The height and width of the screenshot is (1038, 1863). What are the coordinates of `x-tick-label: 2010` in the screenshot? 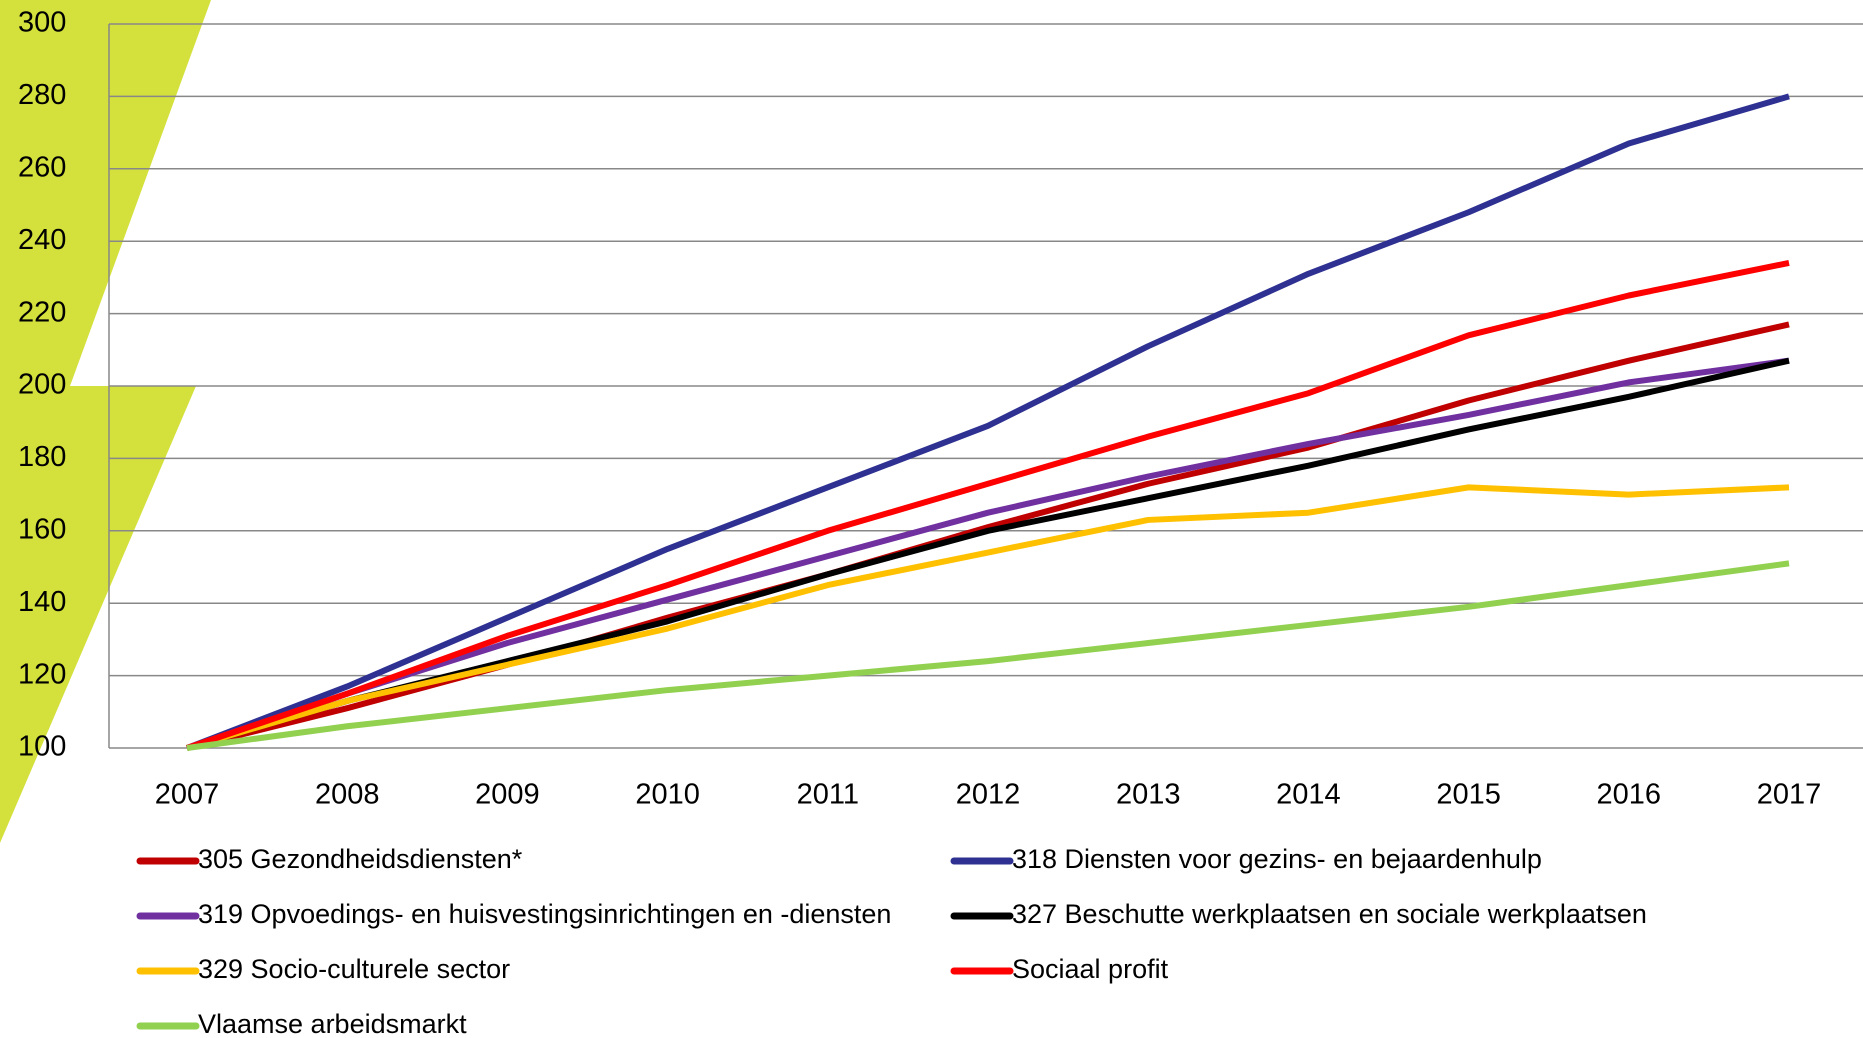 It's located at (667, 795).